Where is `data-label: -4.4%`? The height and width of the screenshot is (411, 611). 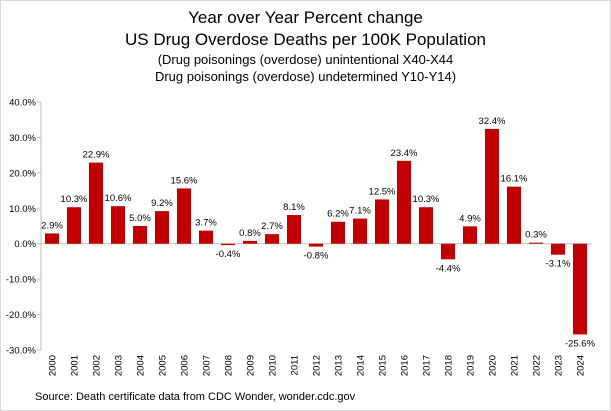 data-label: -4.4% is located at coordinates (448, 268).